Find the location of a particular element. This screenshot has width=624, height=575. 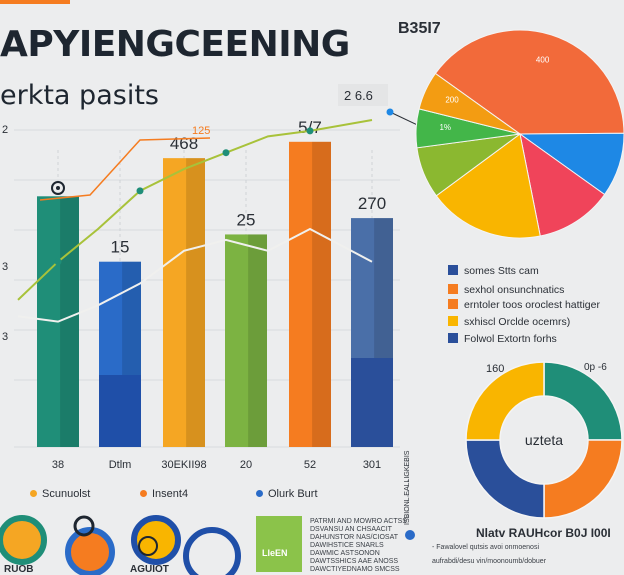

x-tick-label: 38 is located at coordinates (58, 465).